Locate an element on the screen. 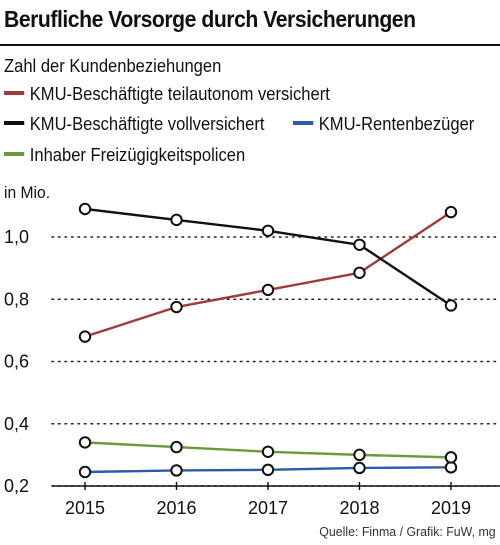 The height and width of the screenshot is (545, 500). legend-item-freizuegigkeit: Inhaber Freizügigkeitspolicen is located at coordinates (124, 155).